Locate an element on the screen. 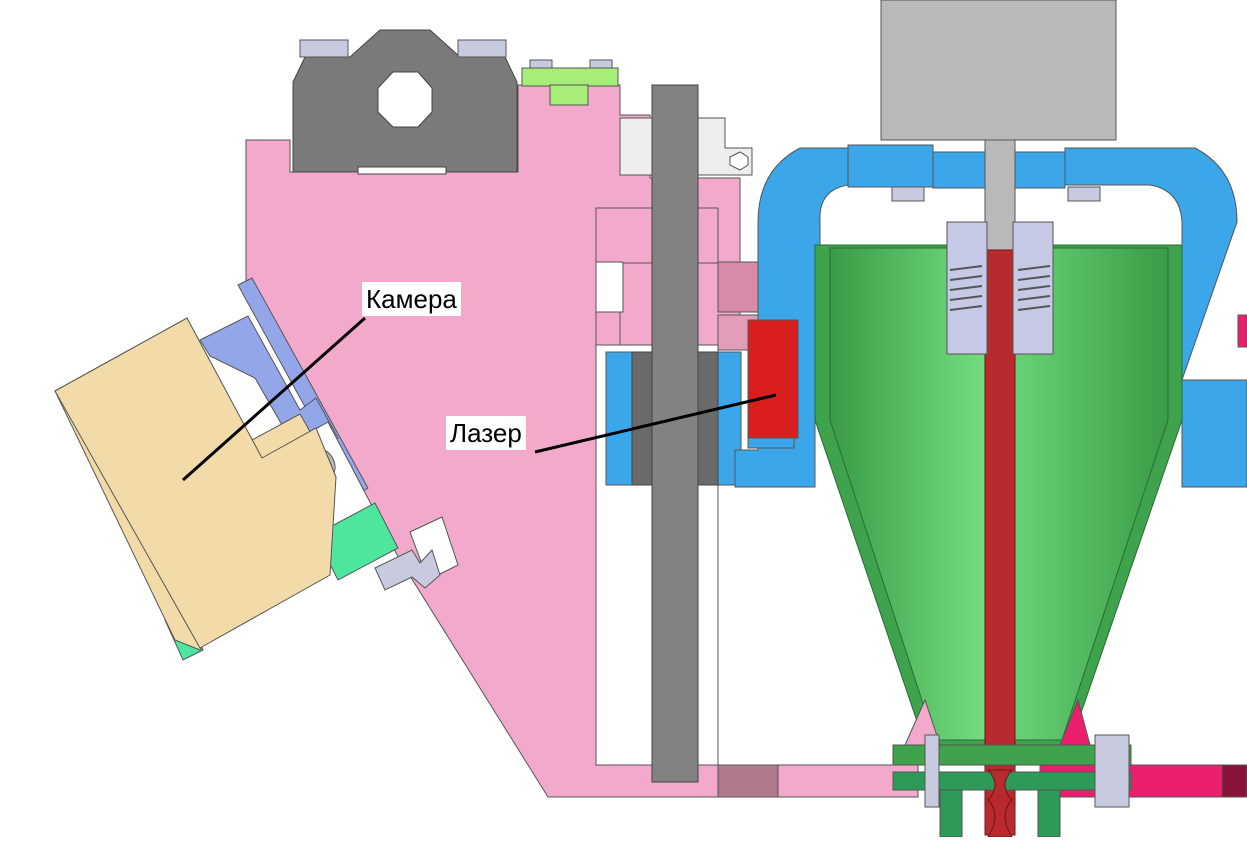 This screenshot has width=1247, height=842. lime-bolt-right is located at coordinates (601, 64).